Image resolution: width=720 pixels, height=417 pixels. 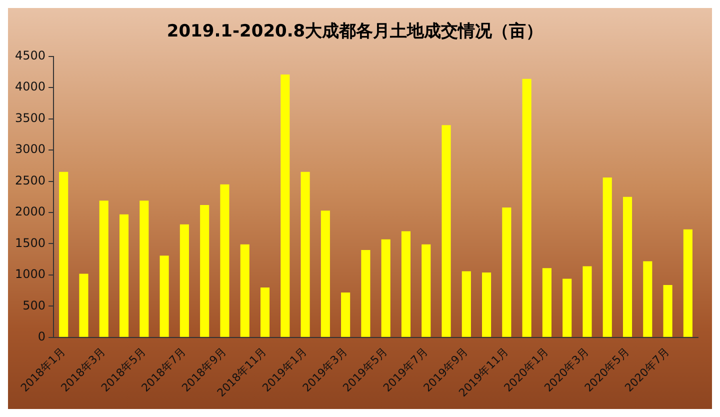 What do you see at coordinates (30, 117) in the screenshot?
I see `y-tick-label: 3500` at bounding box center [30, 117].